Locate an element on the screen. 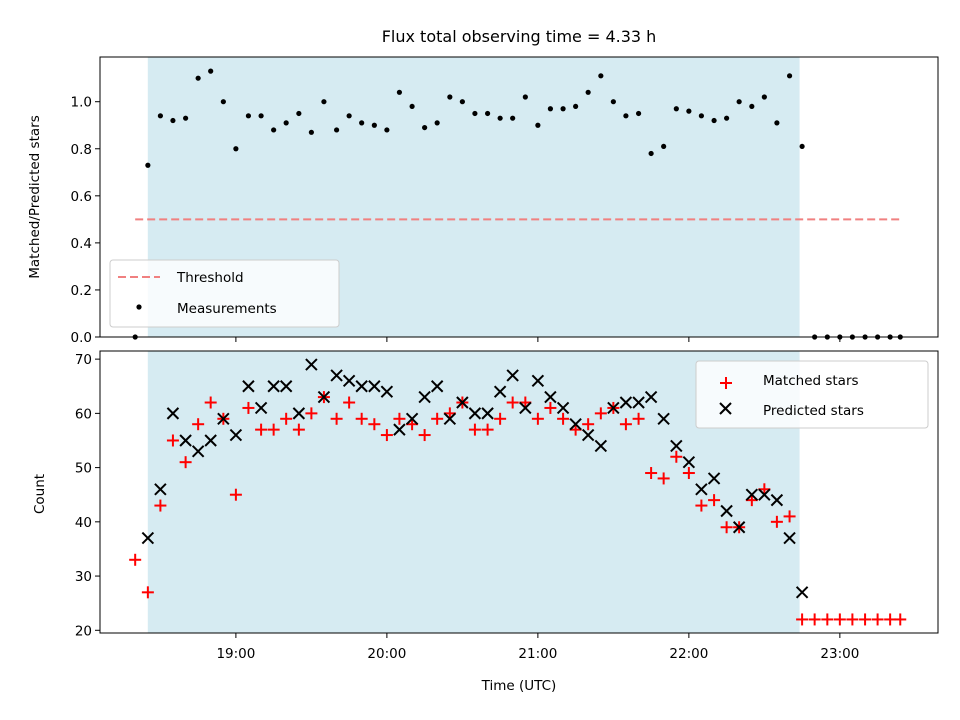  bottom-y-axis-label: Count is located at coordinates (40, 494).